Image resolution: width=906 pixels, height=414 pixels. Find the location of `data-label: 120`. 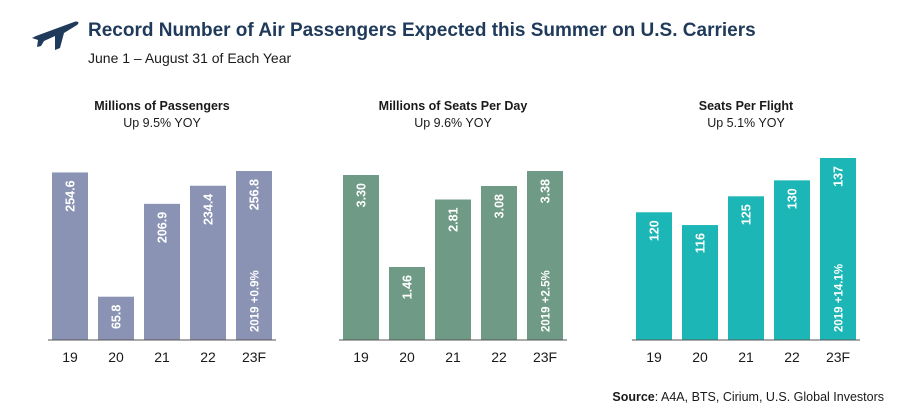

data-label: 120 is located at coordinates (655, 230).